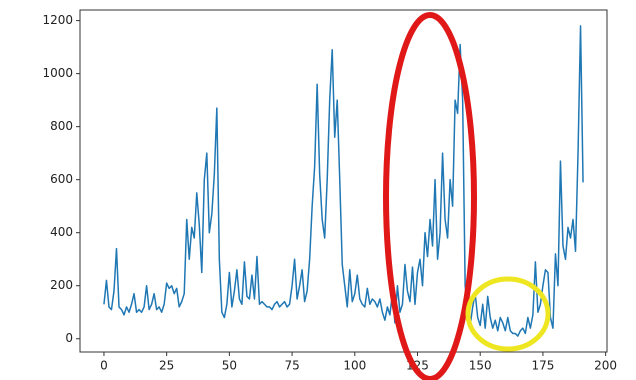 The width and height of the screenshot is (636, 380). Describe the element at coordinates (354, 366) in the screenshot. I see `x-tick-label: 100` at that location.